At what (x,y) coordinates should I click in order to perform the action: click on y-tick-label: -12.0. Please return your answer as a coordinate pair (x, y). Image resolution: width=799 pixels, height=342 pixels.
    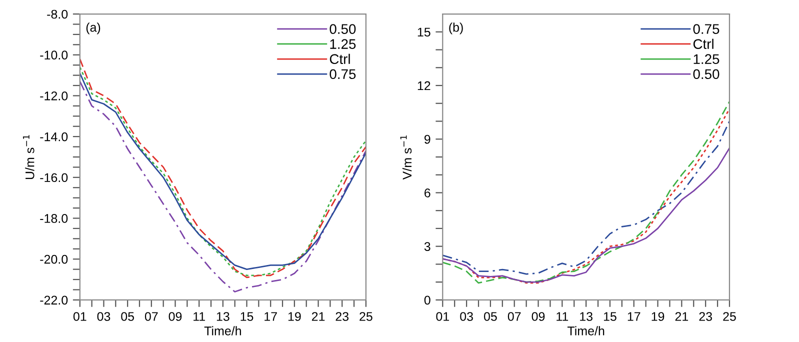
    Looking at the image, I should click on (54, 96).